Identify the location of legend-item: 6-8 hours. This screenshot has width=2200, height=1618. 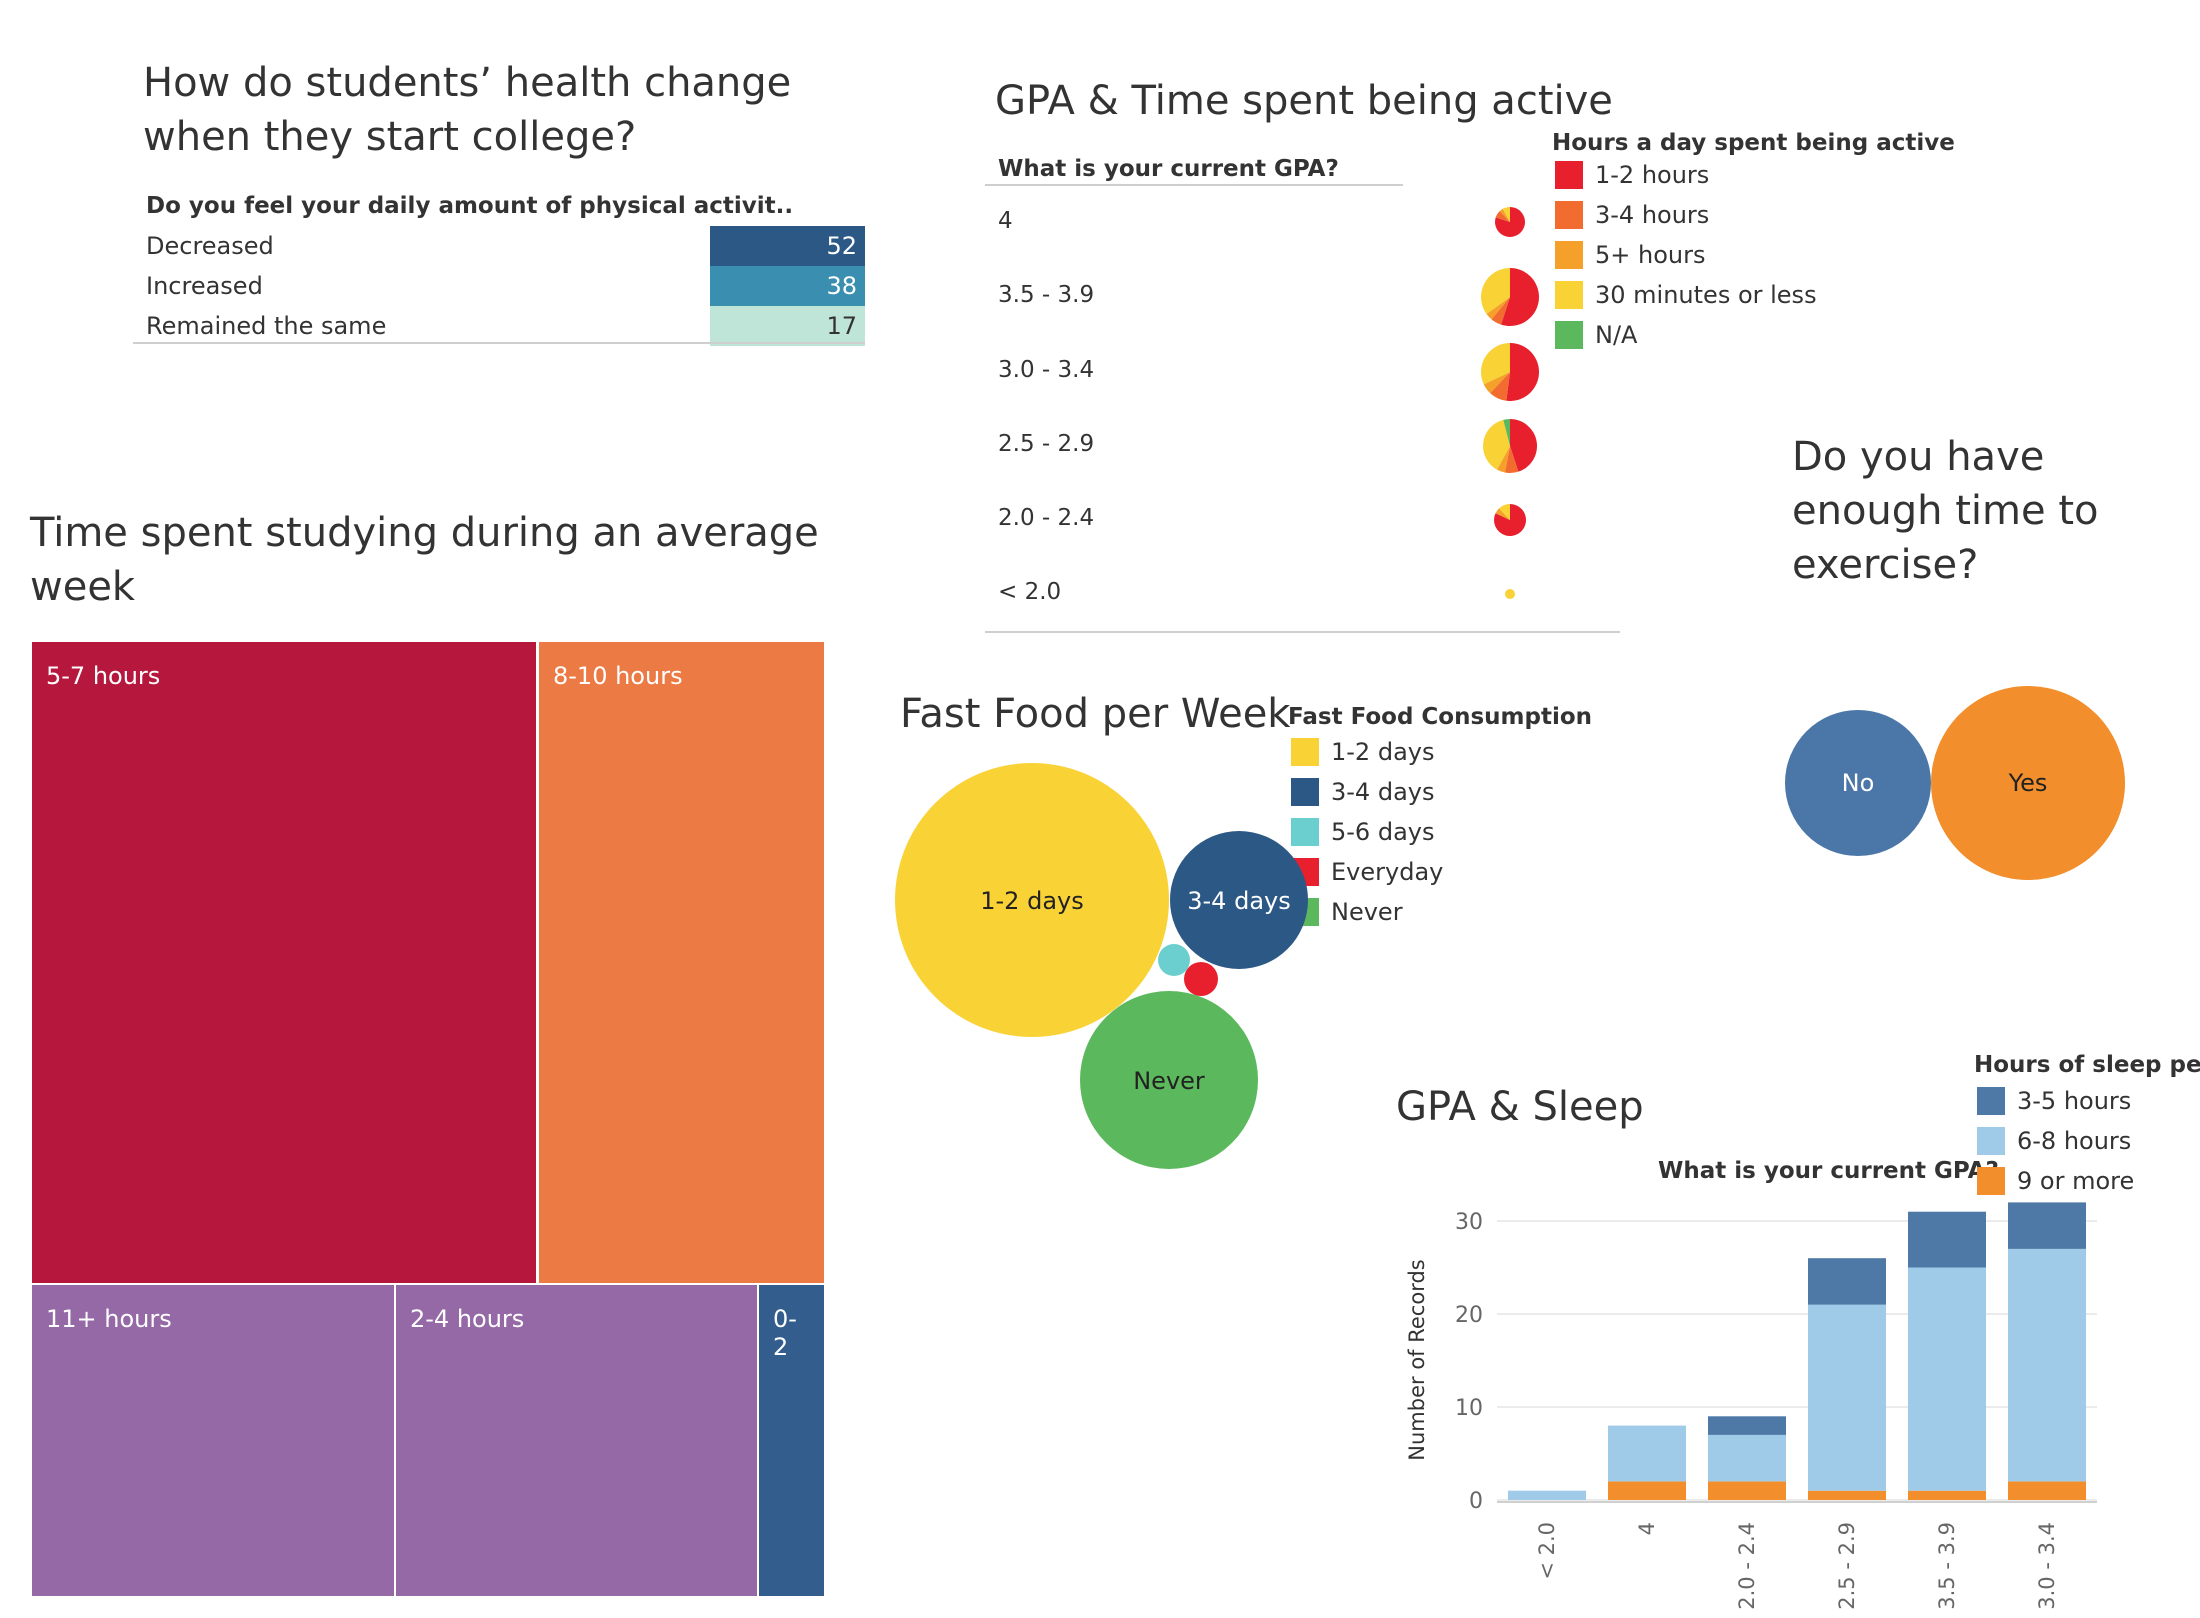
(2054, 1141).